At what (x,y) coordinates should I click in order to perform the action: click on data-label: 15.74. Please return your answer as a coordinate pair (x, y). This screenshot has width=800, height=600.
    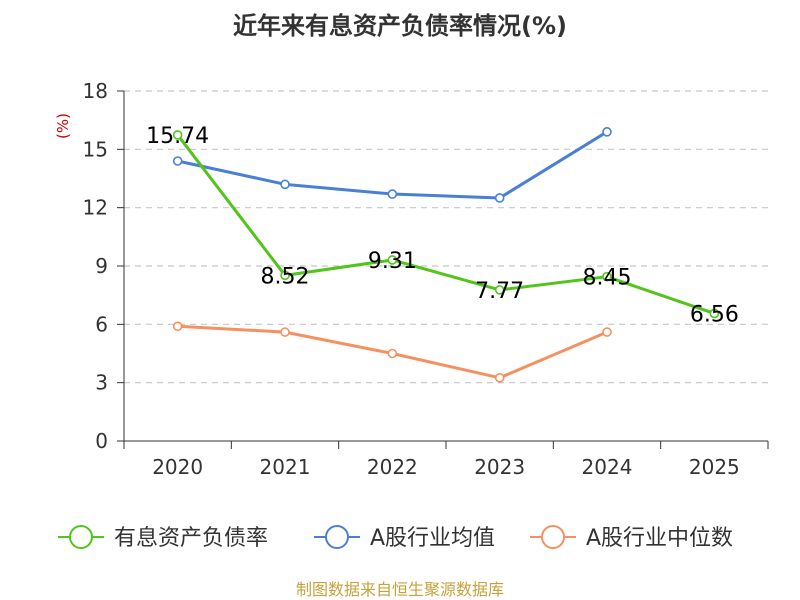
    Looking at the image, I should click on (177, 136).